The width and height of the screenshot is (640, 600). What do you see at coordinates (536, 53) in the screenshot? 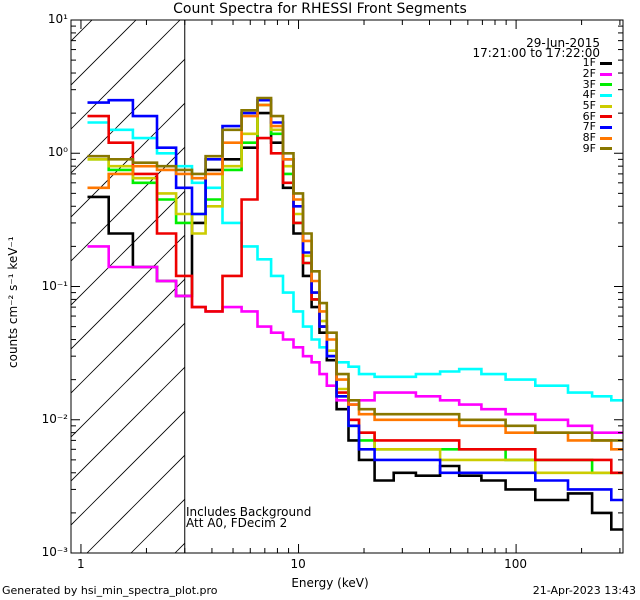
I see `observation-time-range: 17:21:00 to 17:22:00` at bounding box center [536, 53].